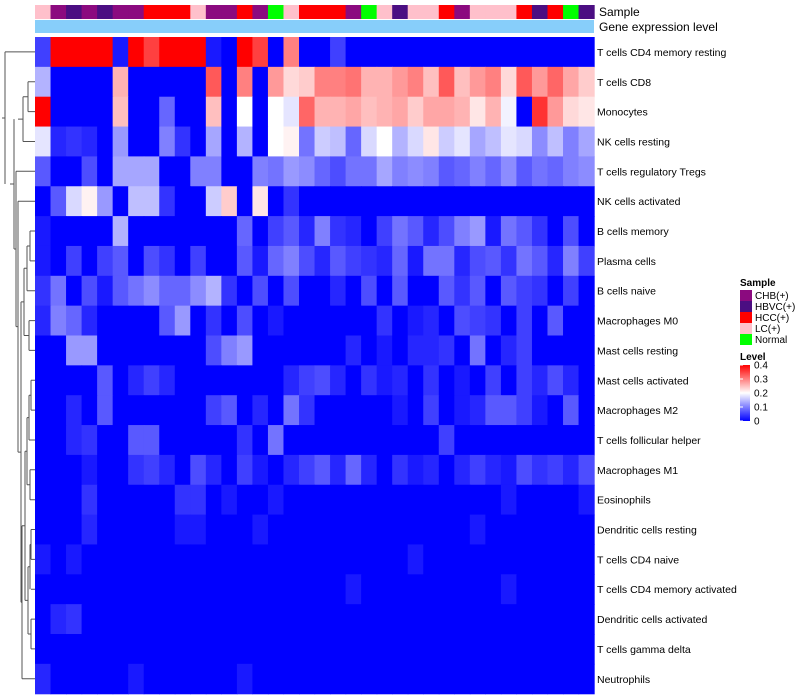 Image resolution: width=800 pixels, height=700 pixels. Describe the element at coordinates (661, 53) in the screenshot. I see `row-label: T cells CD4 memory resting` at that location.